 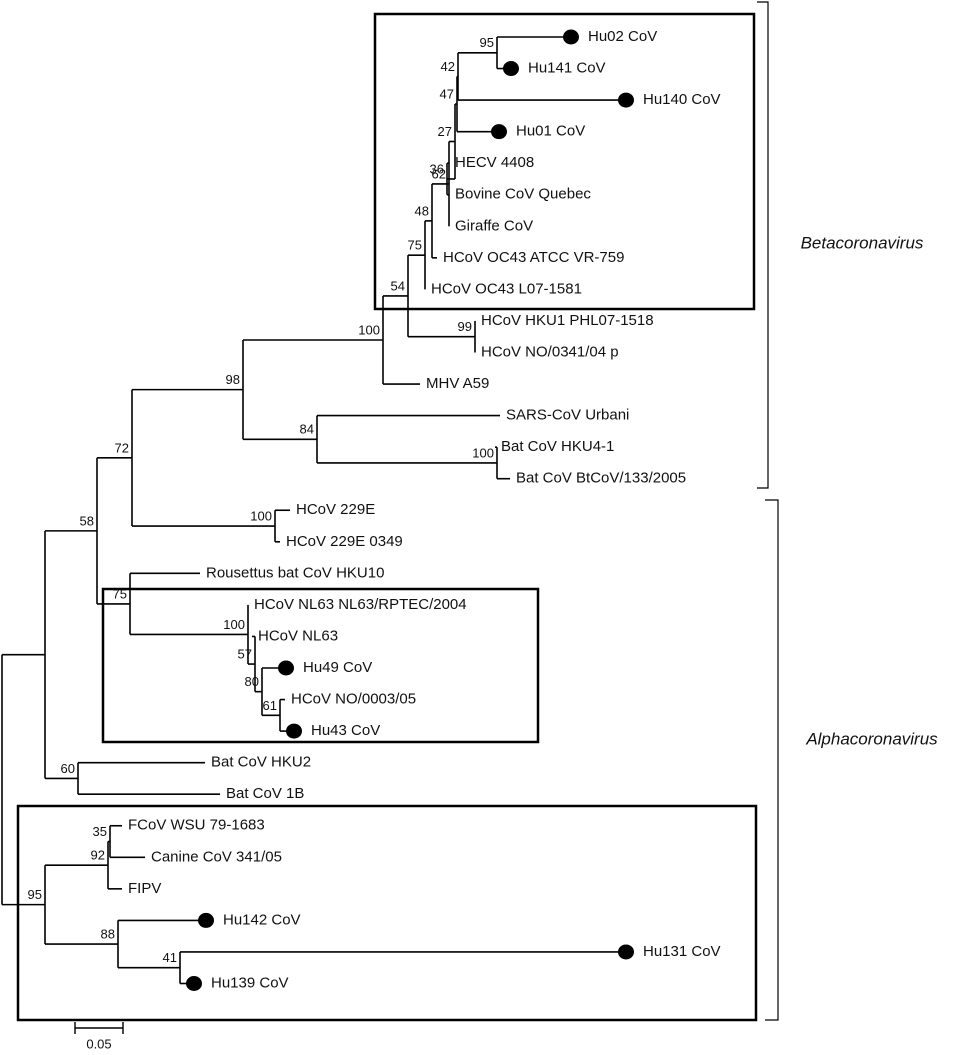 What do you see at coordinates (344, 541) in the screenshot?
I see `leaf-label: HCoV 229E 0349` at bounding box center [344, 541].